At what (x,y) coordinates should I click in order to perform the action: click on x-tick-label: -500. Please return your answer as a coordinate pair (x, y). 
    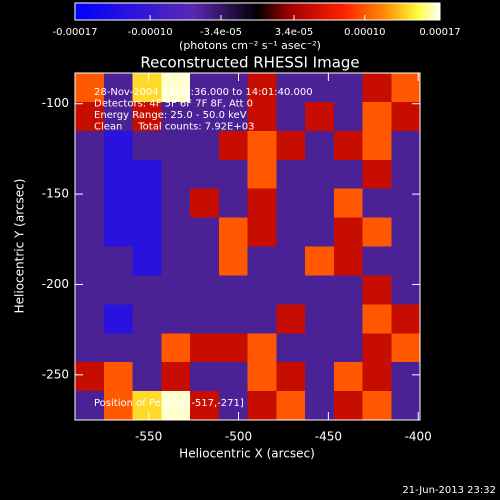
    Looking at the image, I should click on (238, 437).